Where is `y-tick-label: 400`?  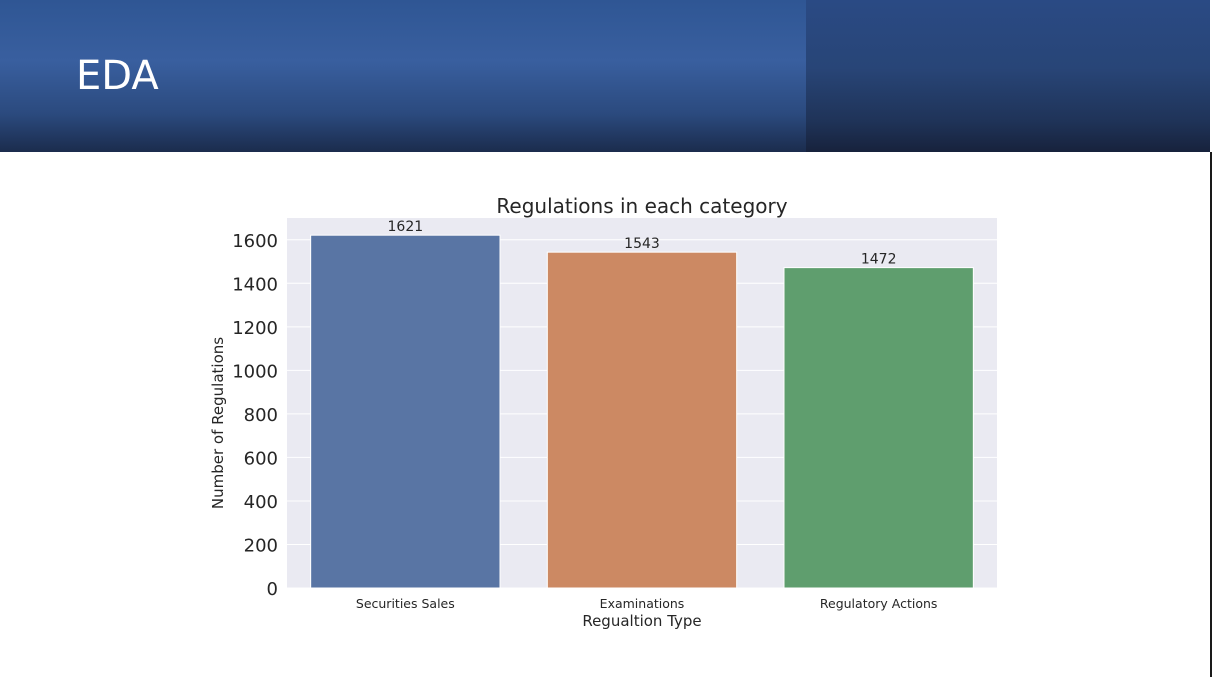
y-tick-label: 400 is located at coordinates (261, 502).